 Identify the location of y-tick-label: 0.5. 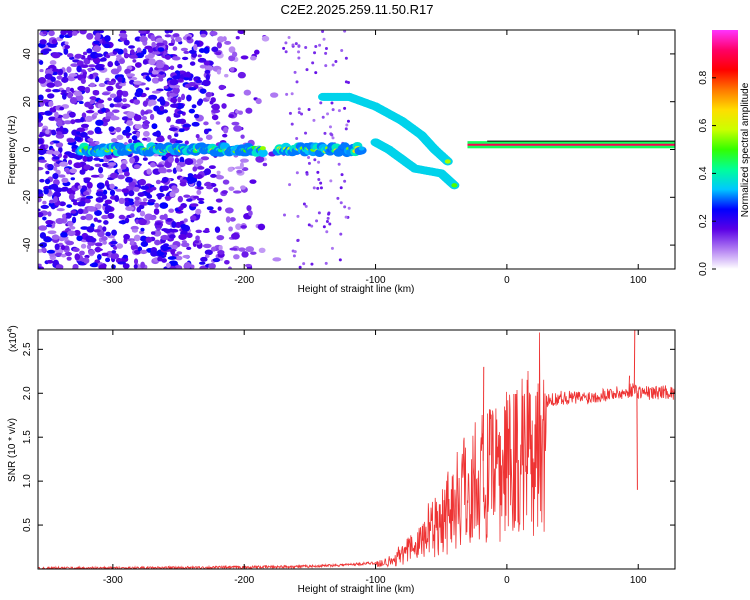
(27, 525).